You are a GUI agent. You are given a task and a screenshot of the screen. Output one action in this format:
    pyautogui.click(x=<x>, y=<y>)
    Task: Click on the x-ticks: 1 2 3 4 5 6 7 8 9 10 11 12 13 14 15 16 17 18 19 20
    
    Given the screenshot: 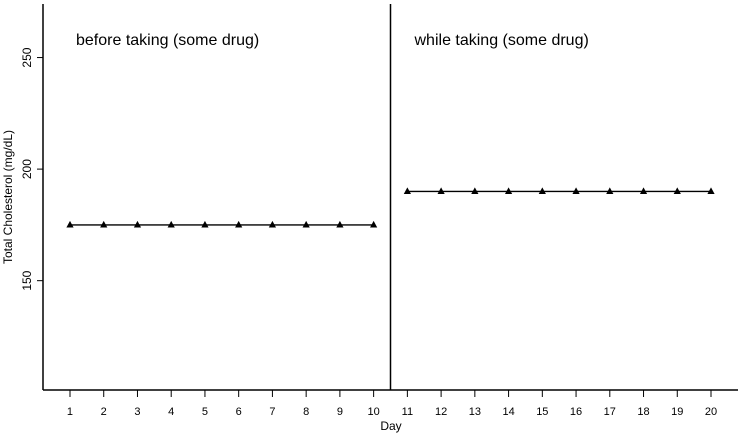 What is the action you would take?
    pyautogui.click(x=392, y=404)
    